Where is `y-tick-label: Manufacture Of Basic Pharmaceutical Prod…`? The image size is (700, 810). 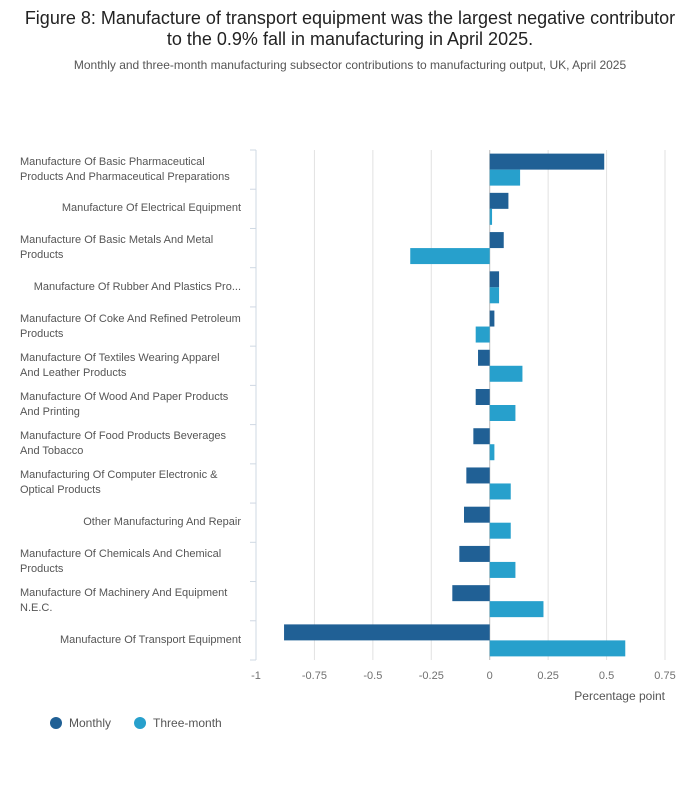
y-tick-label: Manufacture Of Basic Pharmaceutical Prod… is located at coordinates (130, 169).